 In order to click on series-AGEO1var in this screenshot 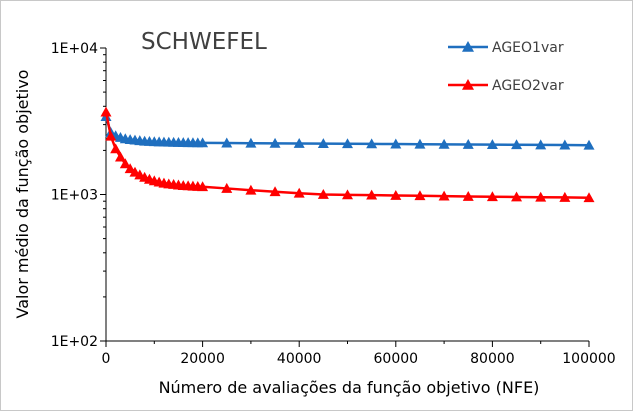, I will do `click(347, 130)`.